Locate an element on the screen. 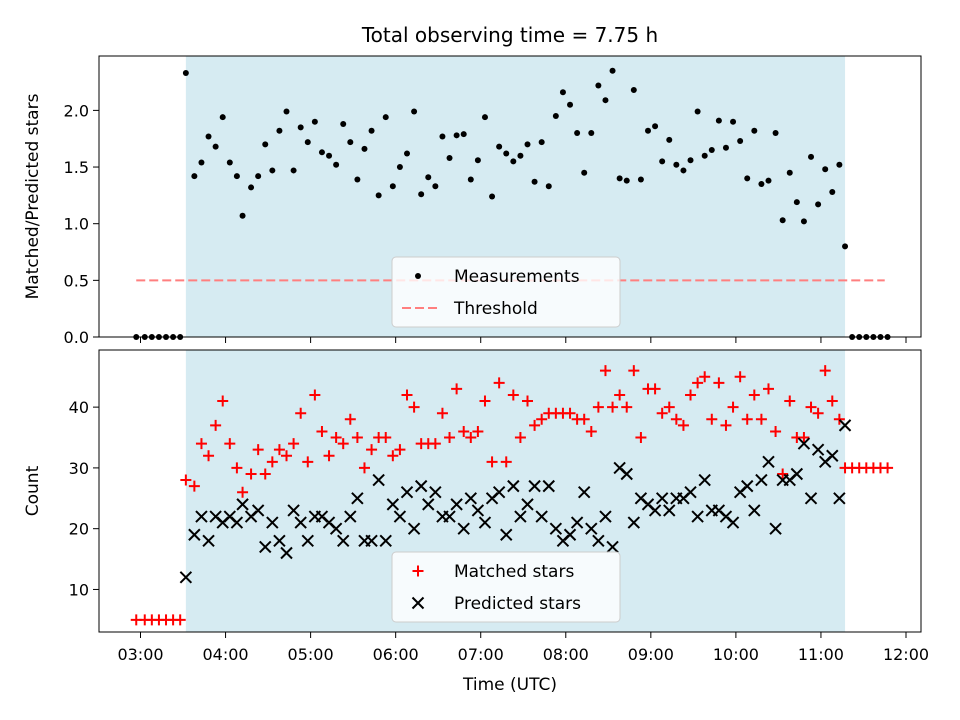 Image resolution: width=960 pixels, height=720 pixels. y-tick-label: 20 is located at coordinates (79, 529).